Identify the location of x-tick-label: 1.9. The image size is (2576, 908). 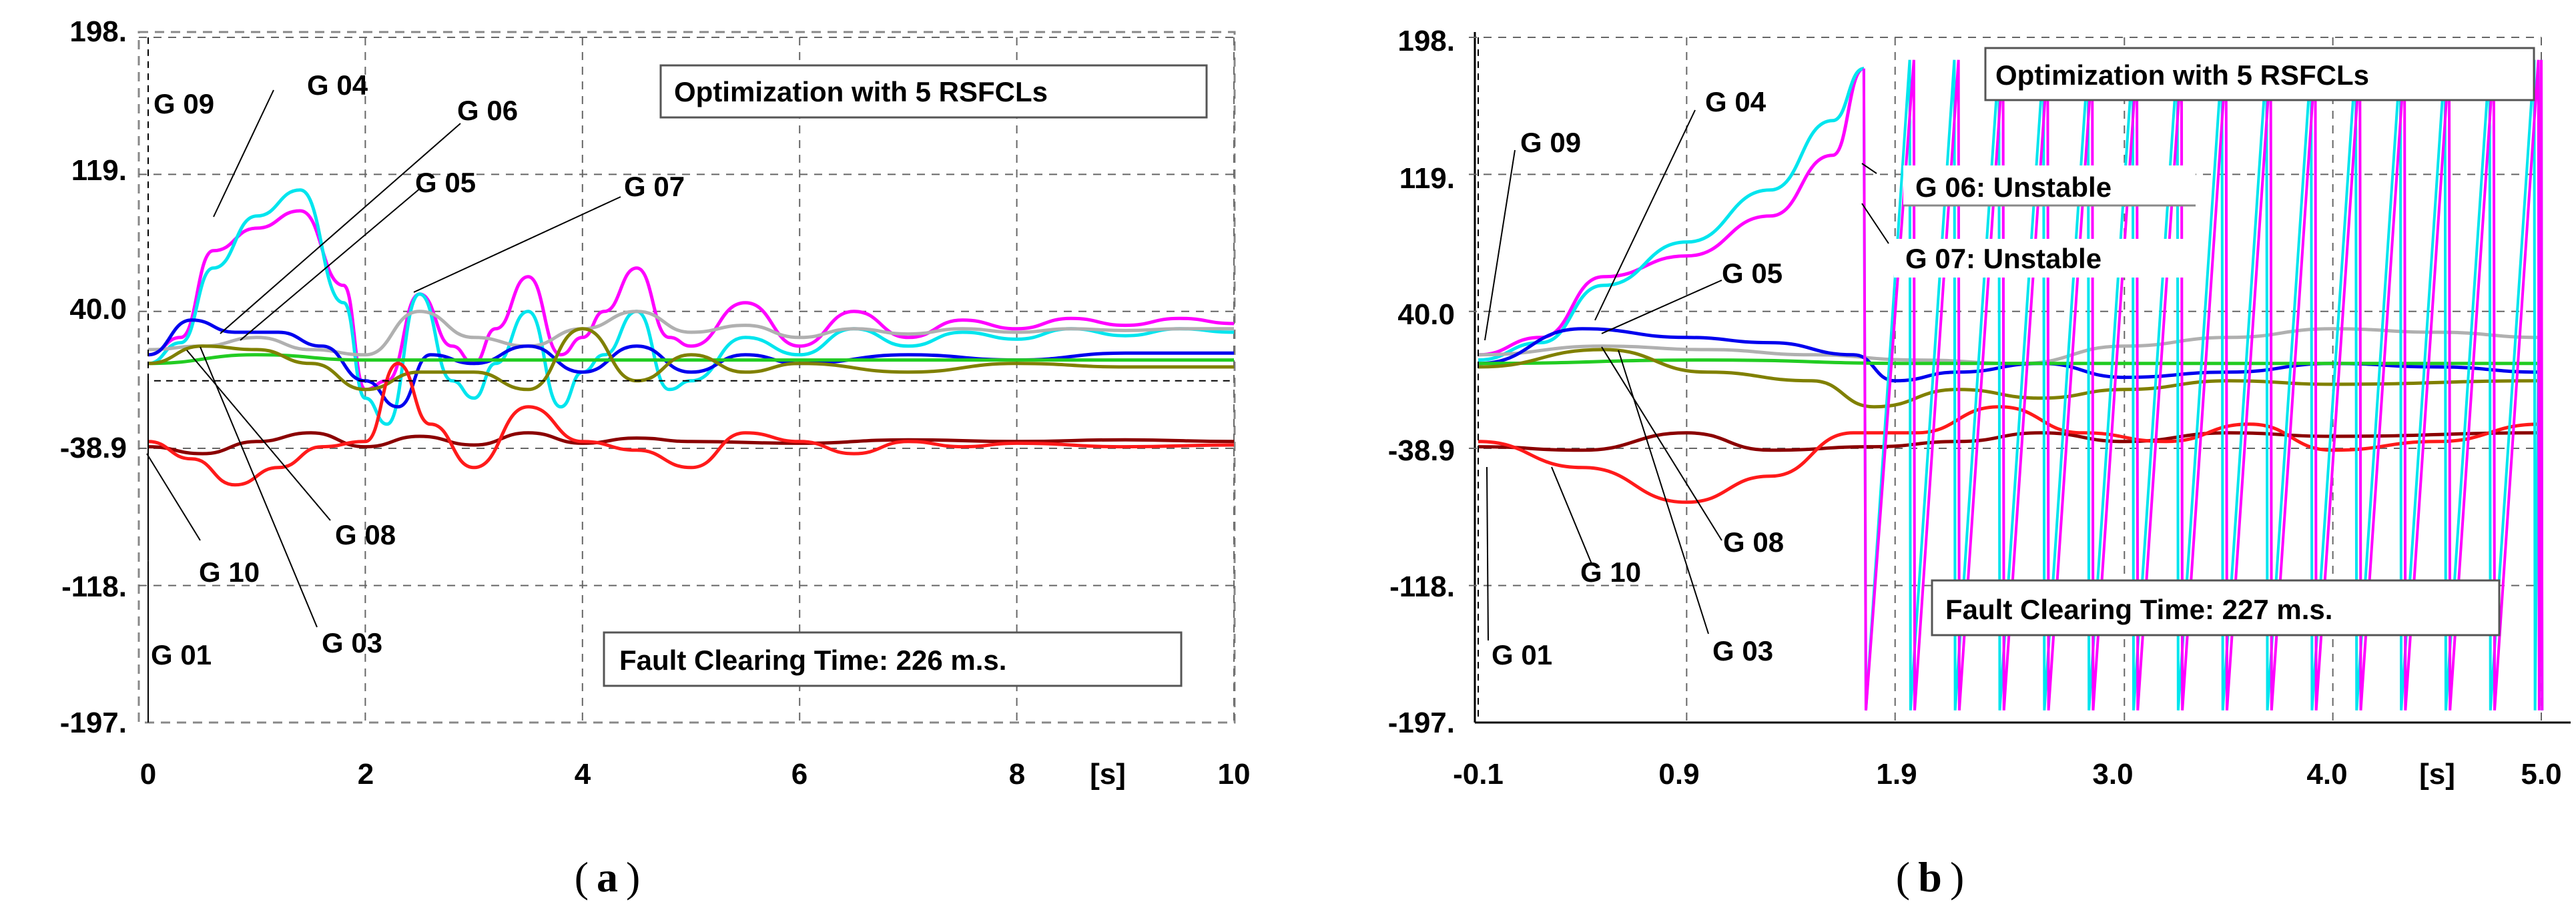
(1896, 774).